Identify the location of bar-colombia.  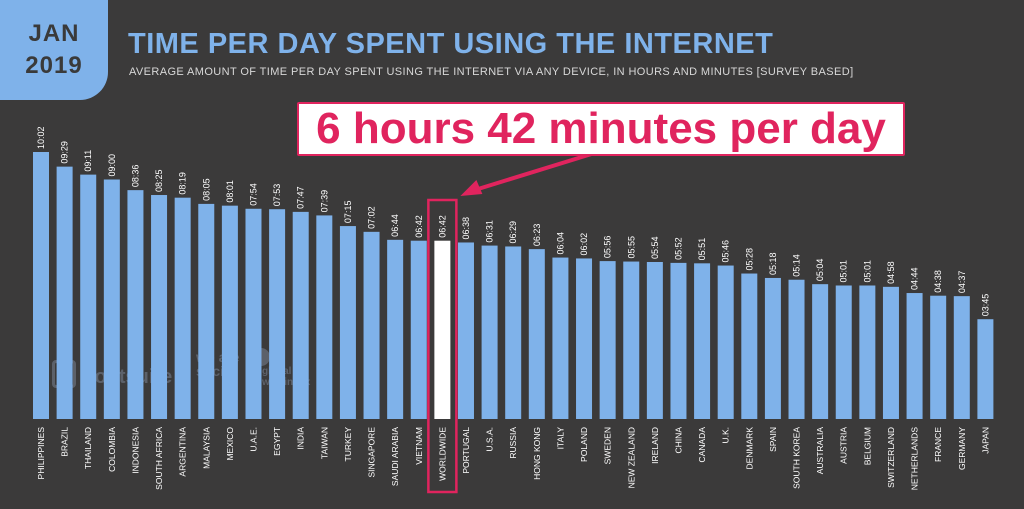
(111, 299).